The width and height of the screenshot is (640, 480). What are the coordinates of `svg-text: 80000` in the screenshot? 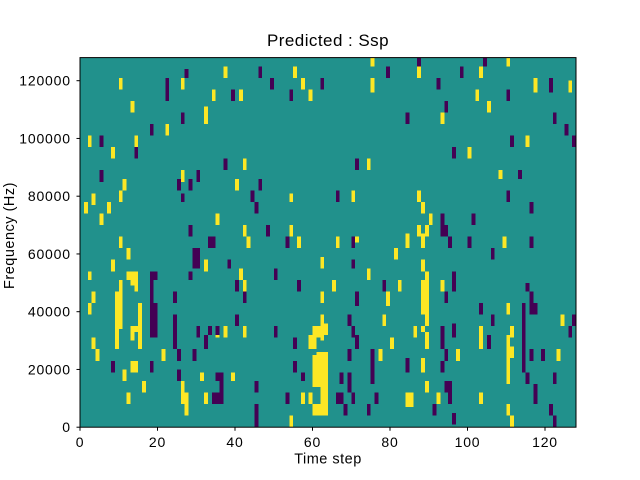 It's located at (49, 196).